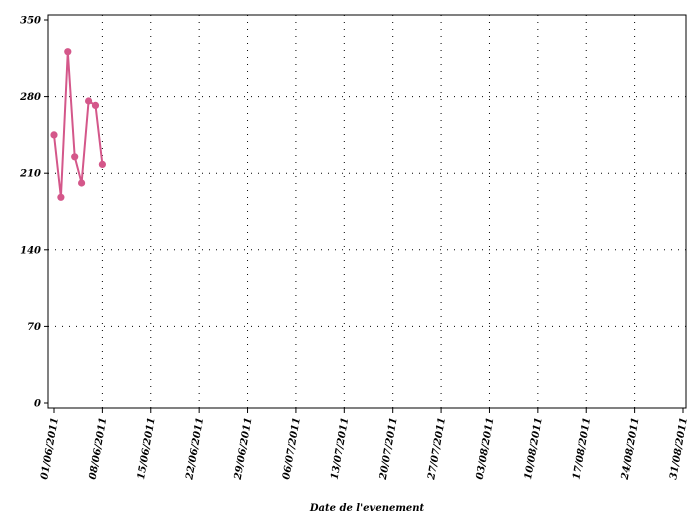  Describe the element at coordinates (50, 449) in the screenshot. I see `x-tick-label: 01/06/2011` at that location.